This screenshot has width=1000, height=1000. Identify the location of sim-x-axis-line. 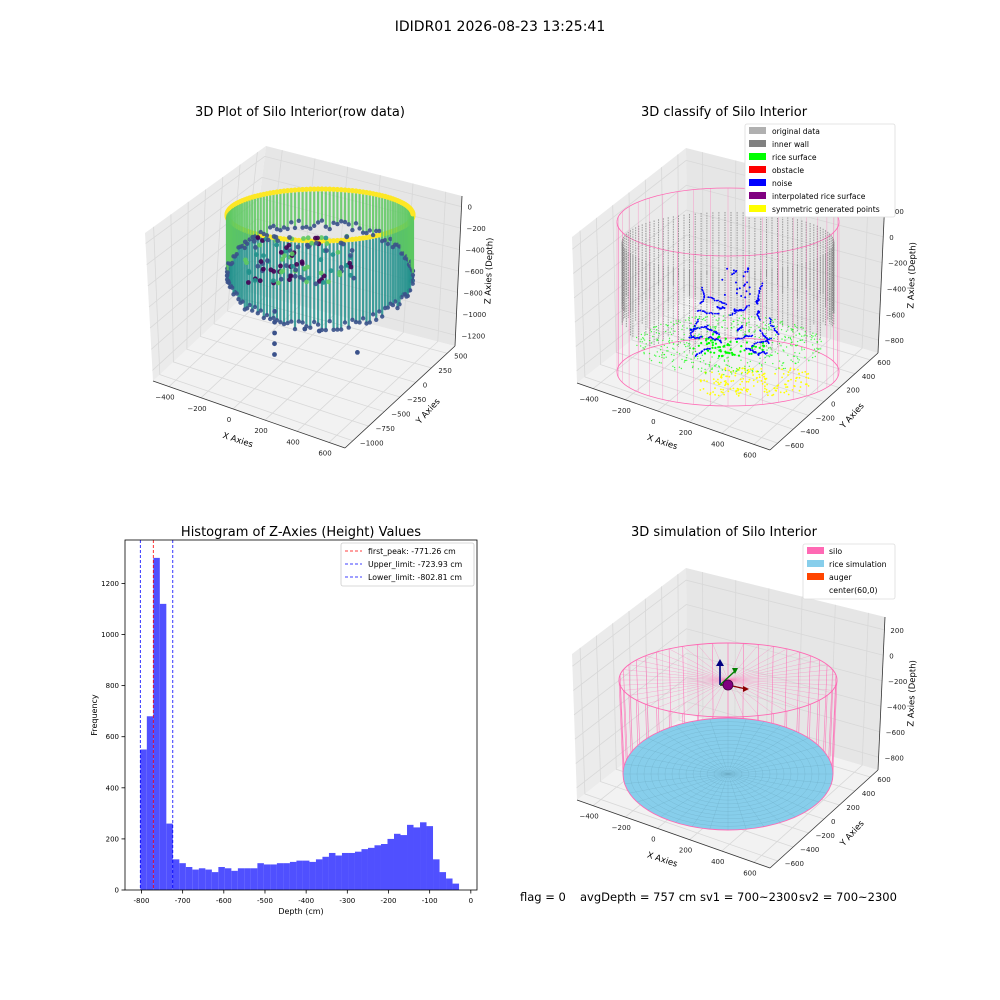
(673, 834).